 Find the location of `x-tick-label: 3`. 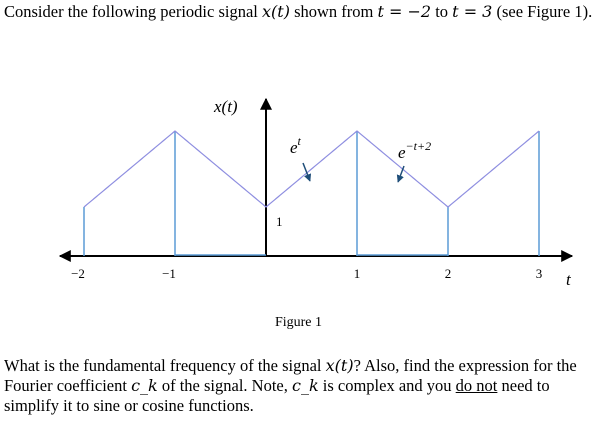

x-tick-label: 3 is located at coordinates (539, 273).